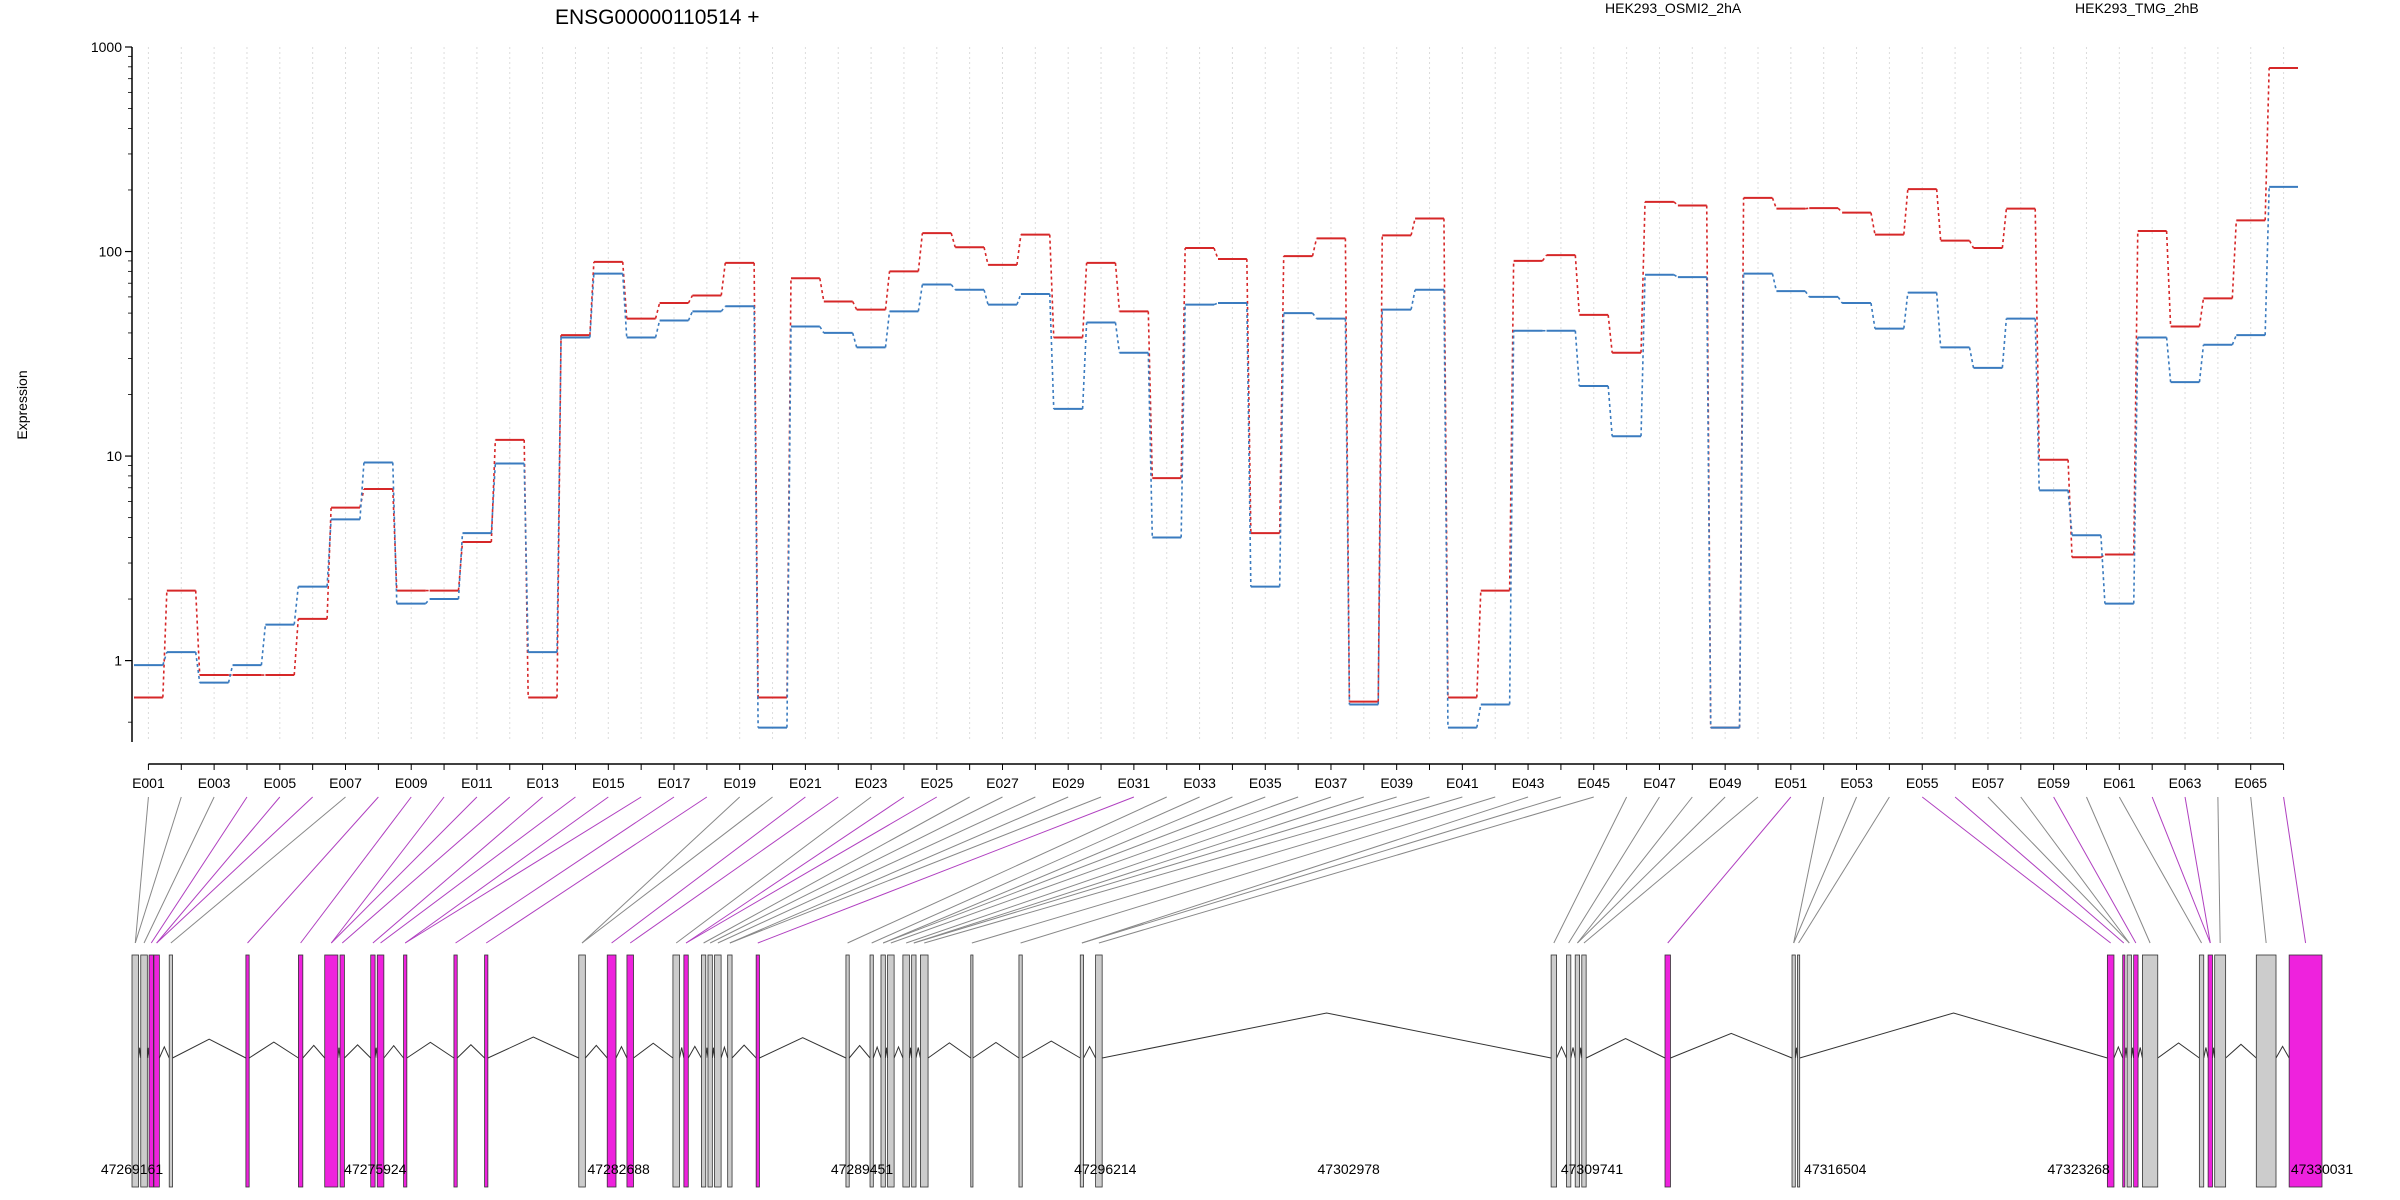 This screenshot has width=2400, height=1200. Describe the element at coordinates (1265, 783) in the screenshot. I see `x-tick-label: E035` at that location.